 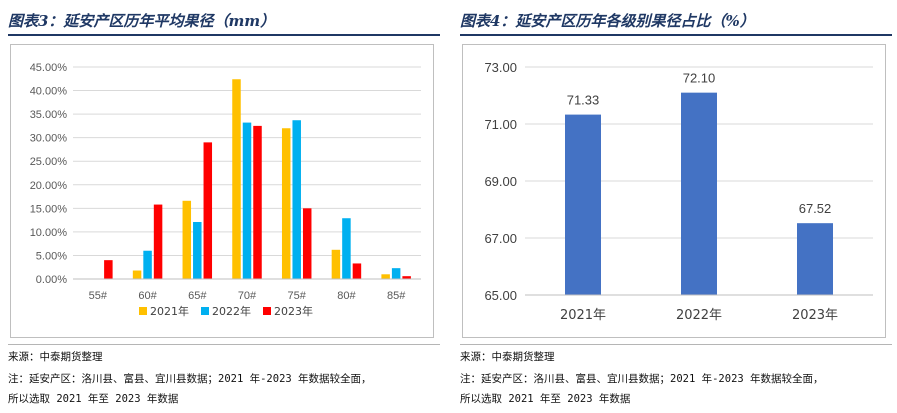 What do you see at coordinates (396, 296) in the screenshot?
I see `x-tick-label: 85#` at bounding box center [396, 296].